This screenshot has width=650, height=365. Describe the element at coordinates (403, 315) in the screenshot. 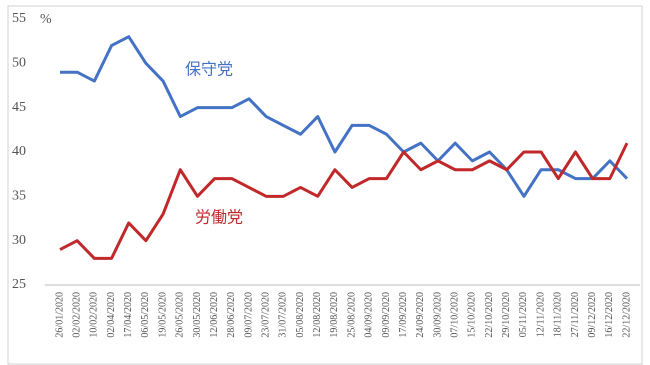

I see `x-tick-label: 17/09/2020` at that location.